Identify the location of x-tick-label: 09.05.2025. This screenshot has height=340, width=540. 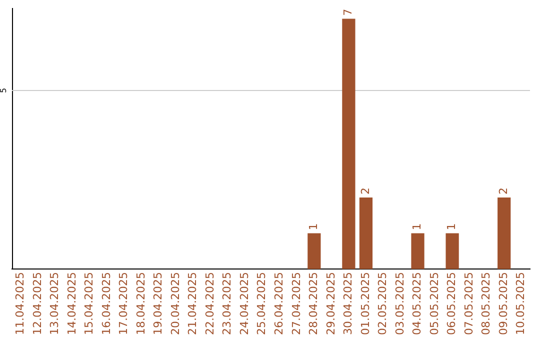
(503, 304).